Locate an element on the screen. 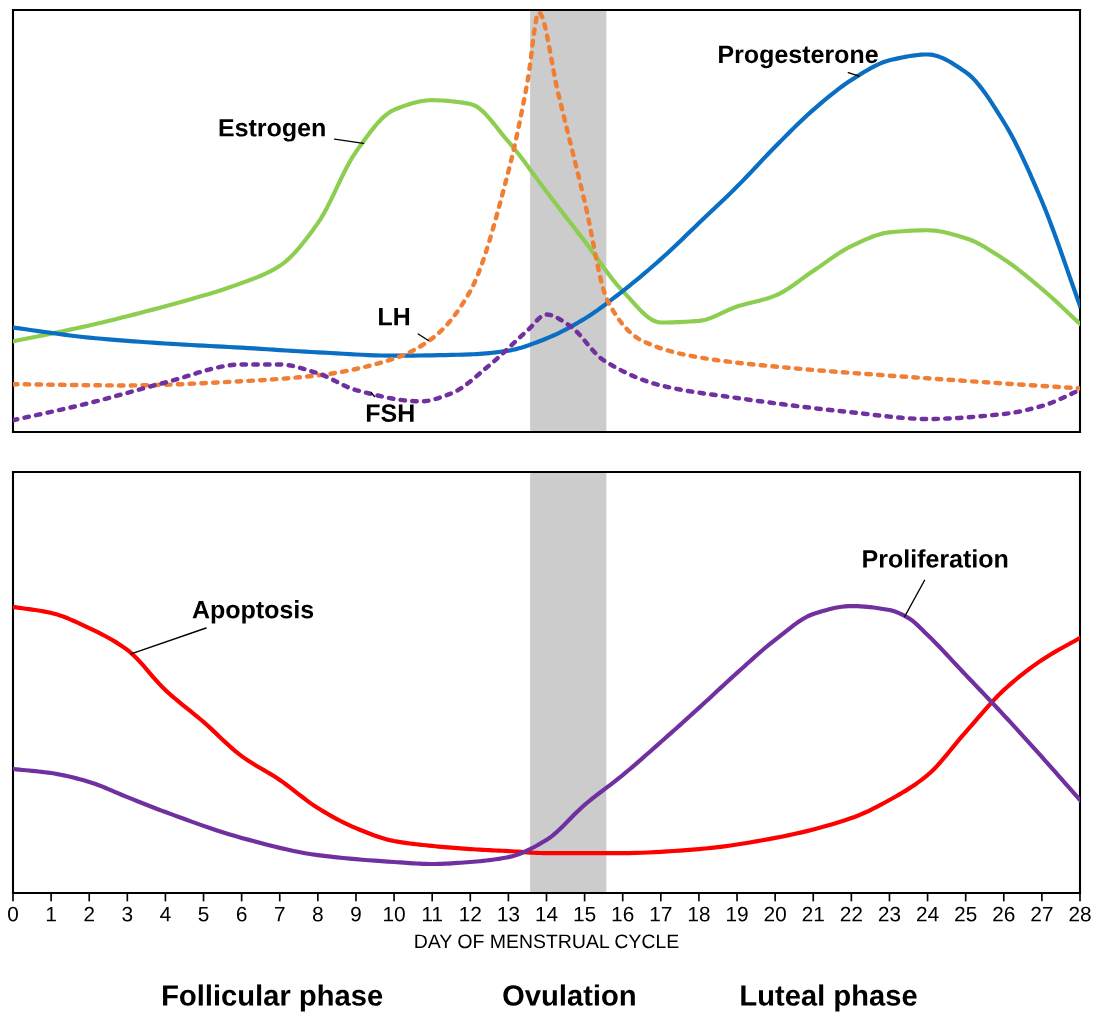 This screenshot has height=1017, width=1105. series-label: FSH is located at coordinates (390, 413).